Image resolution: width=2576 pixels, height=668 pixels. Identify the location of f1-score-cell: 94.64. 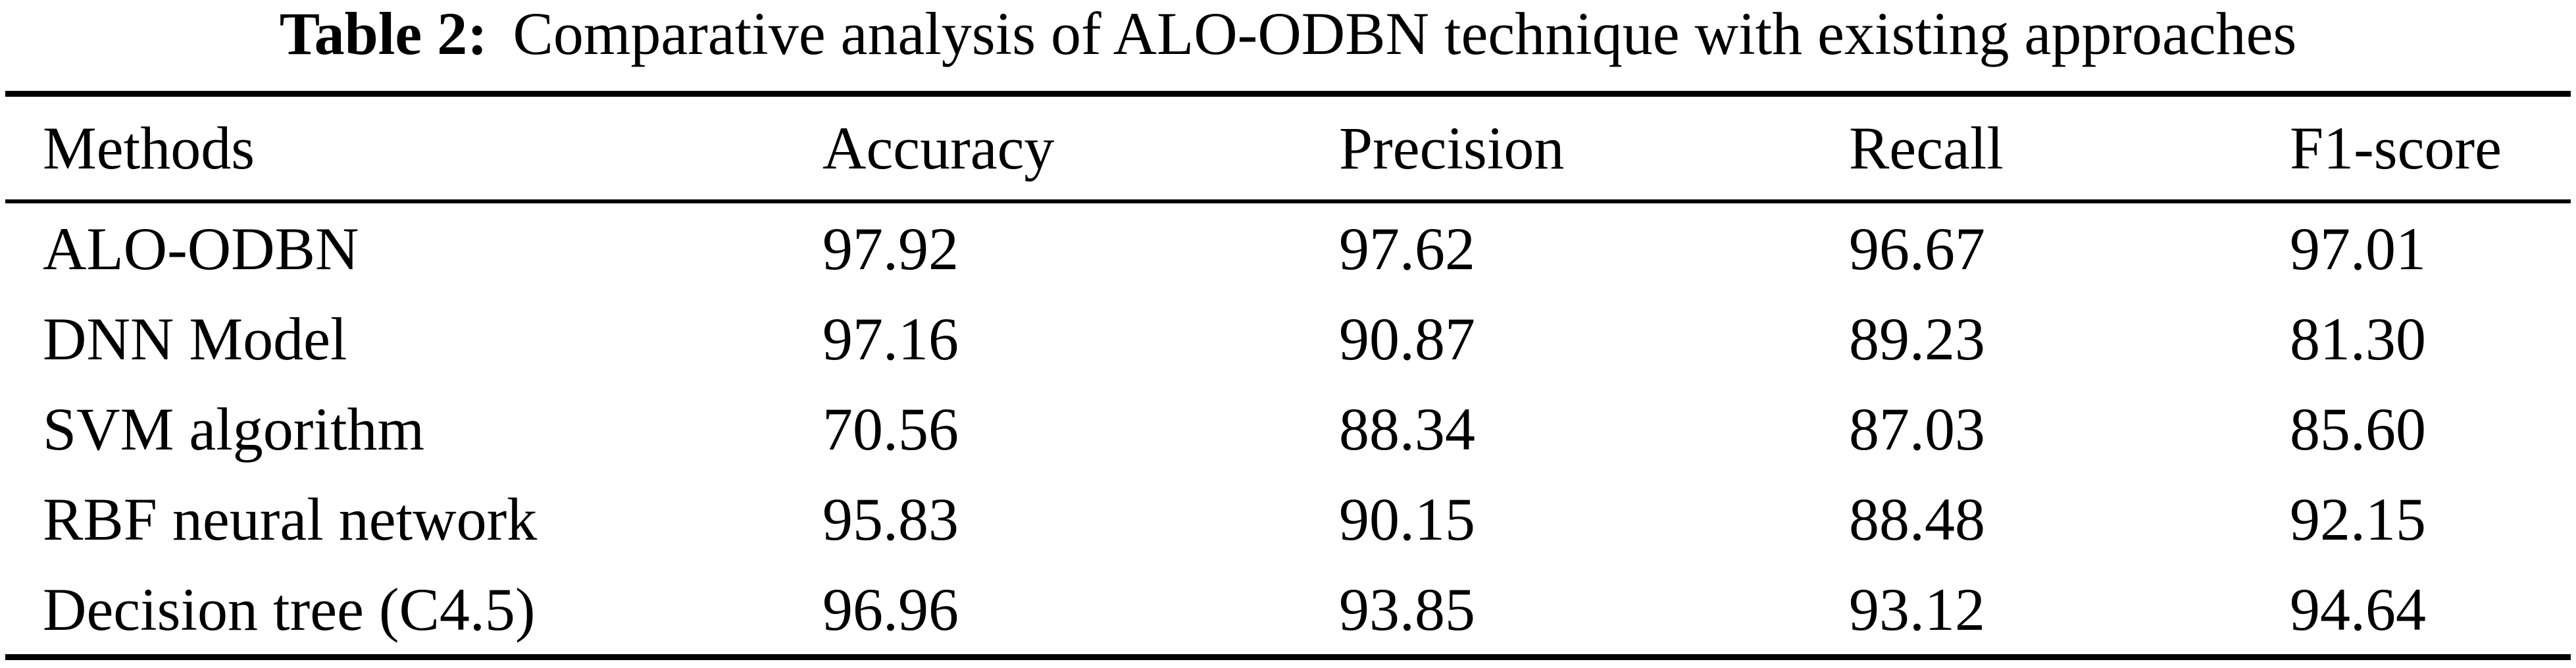
(2358, 609).